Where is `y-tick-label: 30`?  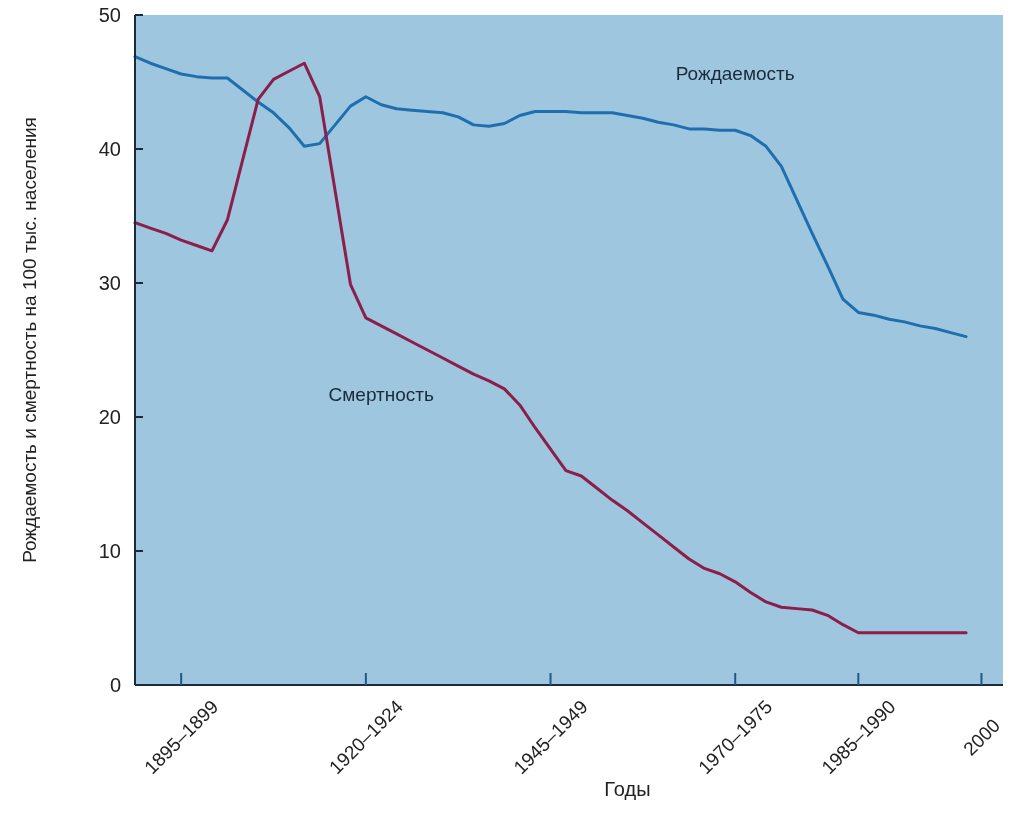
y-tick-label: 30 is located at coordinates (109, 283).